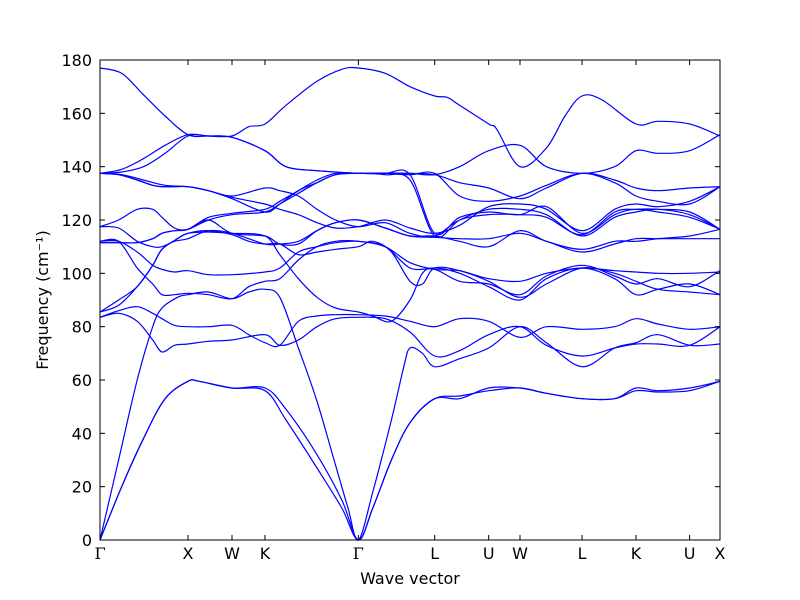 The image size is (800, 600). What do you see at coordinates (87, 540) in the screenshot?
I see `y-tick-label: 0` at bounding box center [87, 540].